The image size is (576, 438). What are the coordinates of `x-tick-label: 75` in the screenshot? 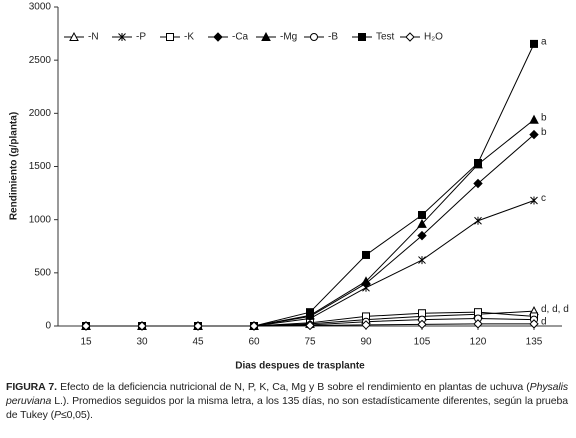 It's located at (310, 342).